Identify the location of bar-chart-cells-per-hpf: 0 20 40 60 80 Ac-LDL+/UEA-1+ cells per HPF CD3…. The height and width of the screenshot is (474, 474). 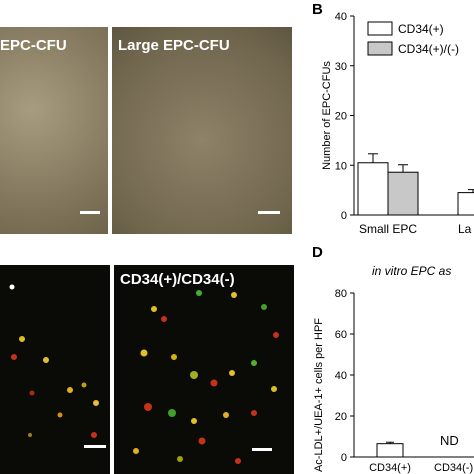
(393, 381).